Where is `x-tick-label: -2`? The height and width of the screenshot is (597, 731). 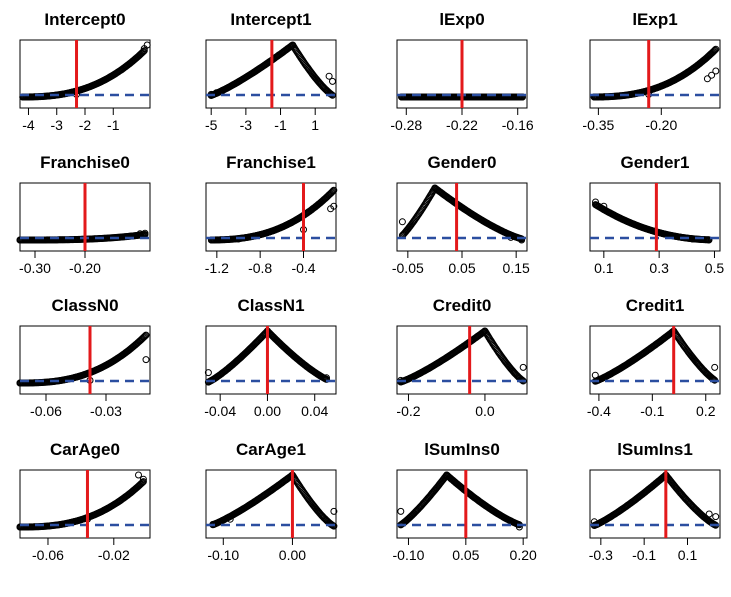 x-tick-label: -2 is located at coordinates (85, 125).